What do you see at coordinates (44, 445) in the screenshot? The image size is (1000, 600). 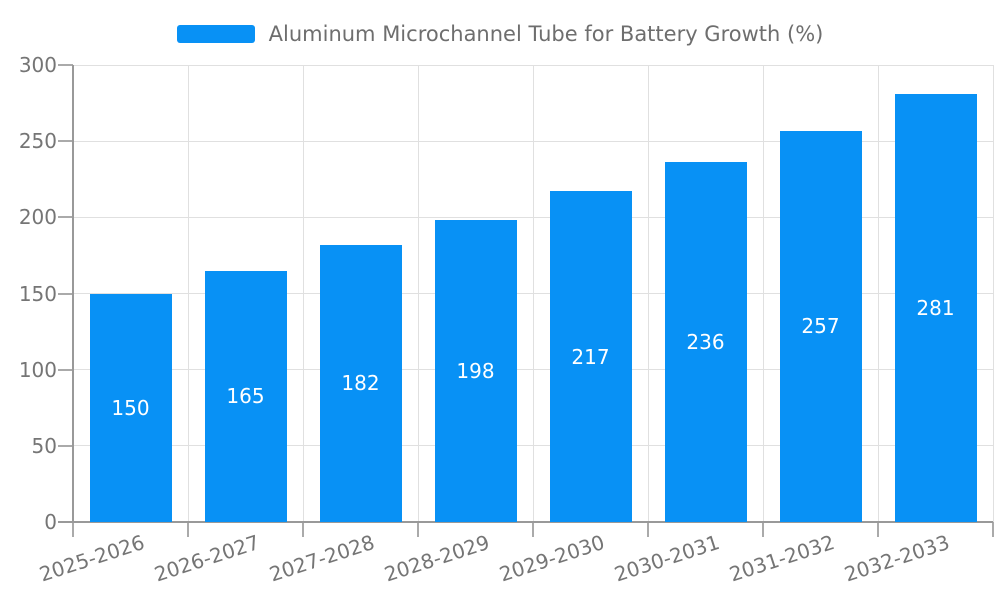 I see `y-axis-label: 50` at bounding box center [44, 445].